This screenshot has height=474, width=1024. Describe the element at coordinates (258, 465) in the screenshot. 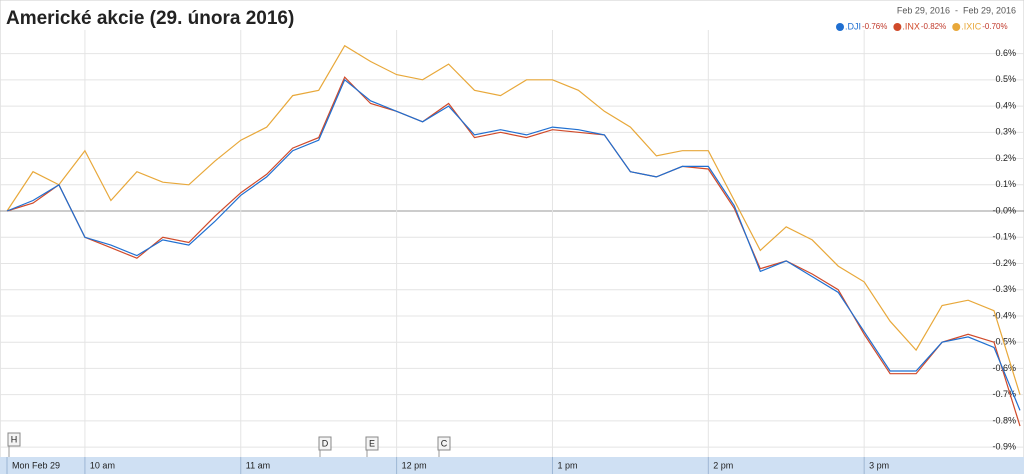

I see `x-tick-label: 11 am` at that location.